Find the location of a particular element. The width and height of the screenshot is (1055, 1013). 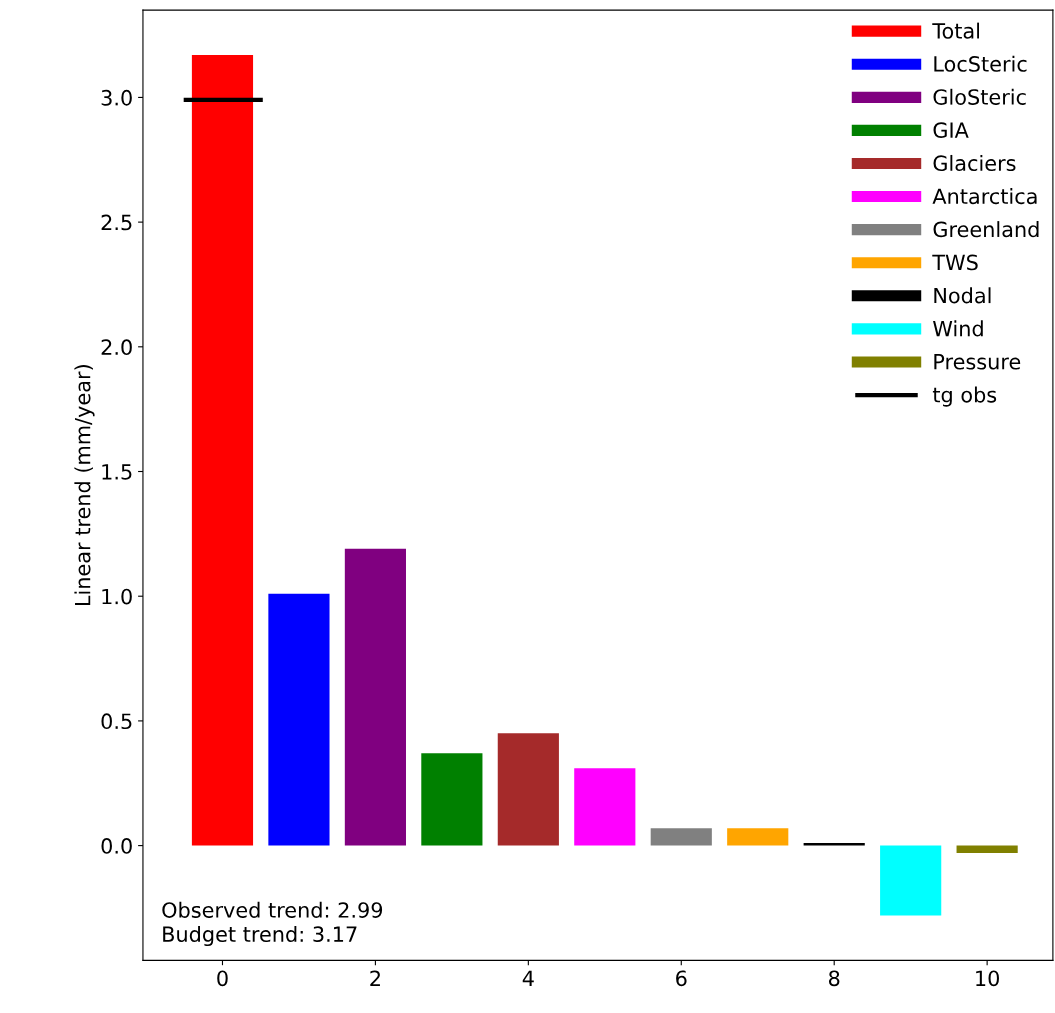

legend-label: Greenland is located at coordinates (986, 229).